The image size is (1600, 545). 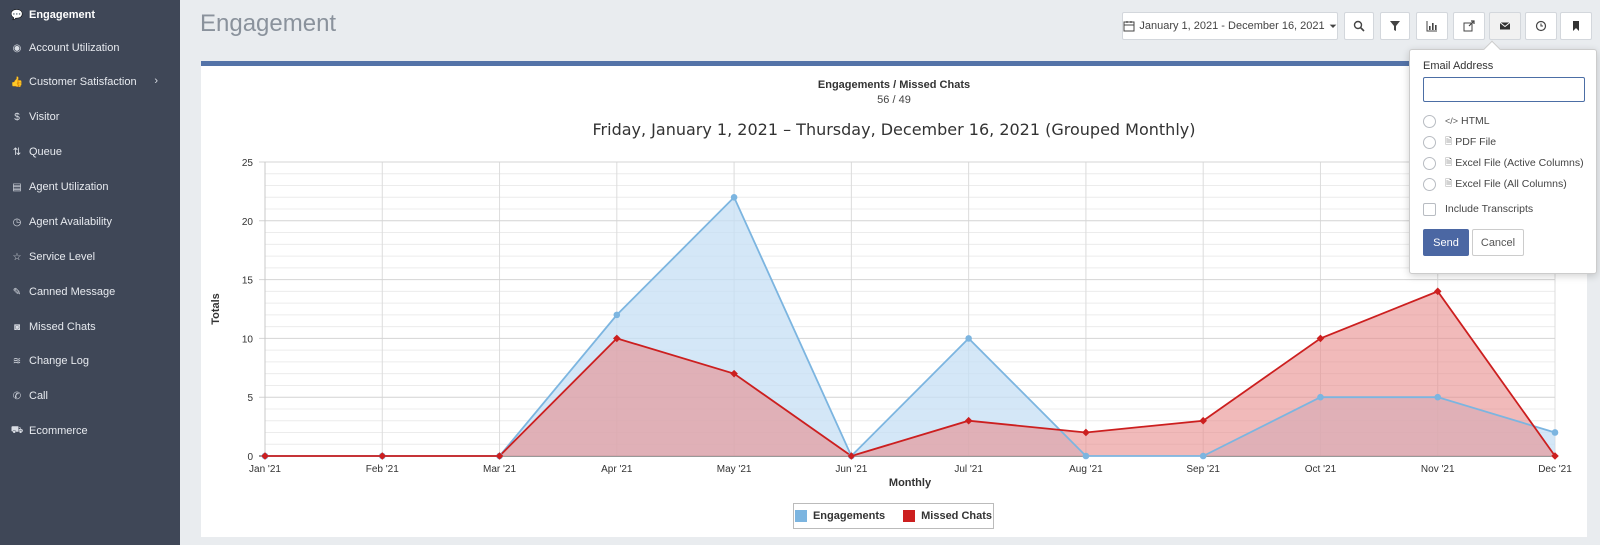 What do you see at coordinates (44, 117) in the screenshot?
I see `sidebar-item-label: Visitor` at bounding box center [44, 117].